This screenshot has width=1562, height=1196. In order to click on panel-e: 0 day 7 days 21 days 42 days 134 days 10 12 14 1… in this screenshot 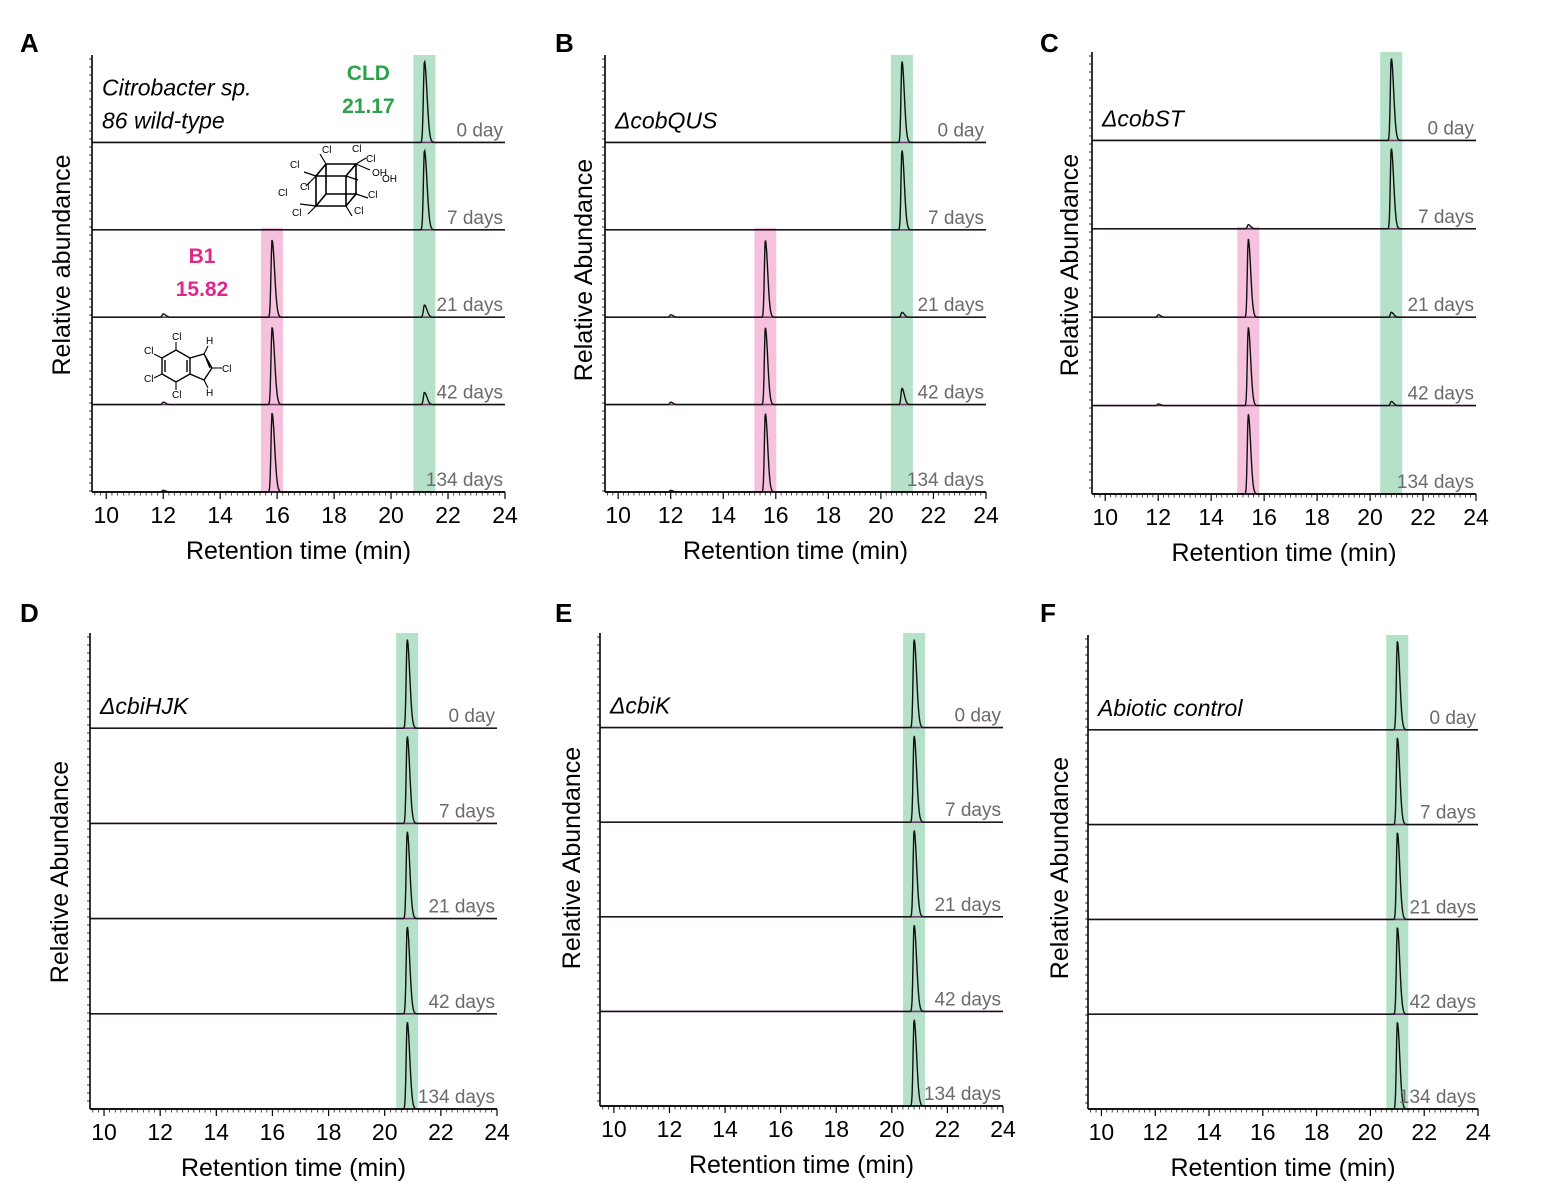, I will do `click(785, 888)`.